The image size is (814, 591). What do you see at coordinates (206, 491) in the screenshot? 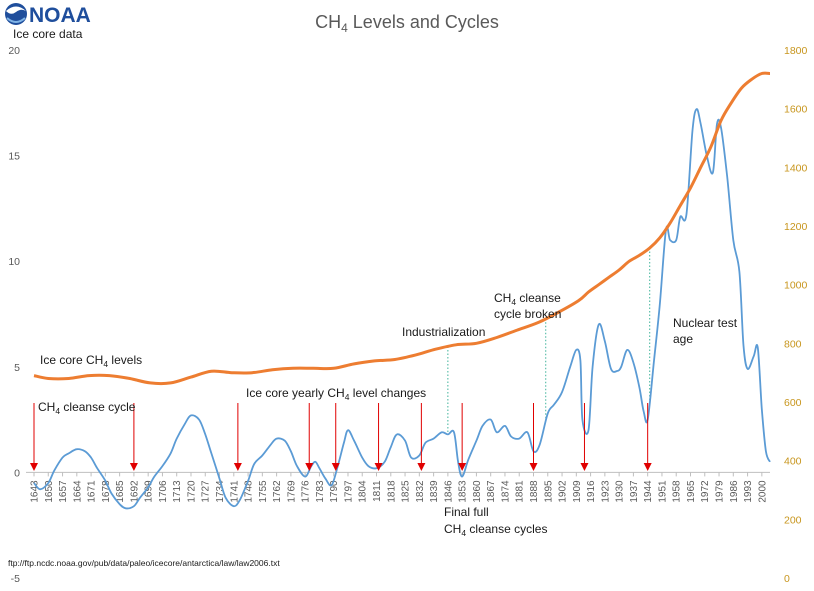
I see `x-tick-label: 1727` at bounding box center [206, 491].